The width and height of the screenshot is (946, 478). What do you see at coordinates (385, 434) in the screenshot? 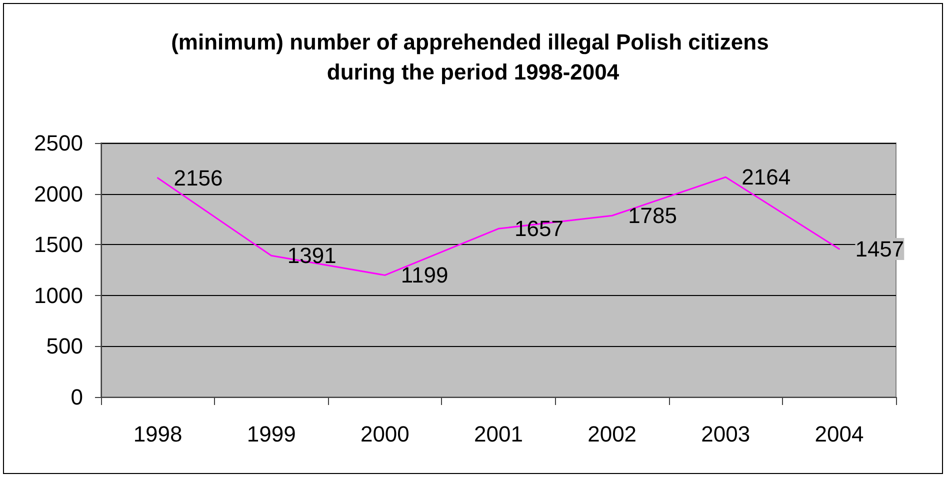
I see `x-tick-label: 2000` at bounding box center [385, 434].